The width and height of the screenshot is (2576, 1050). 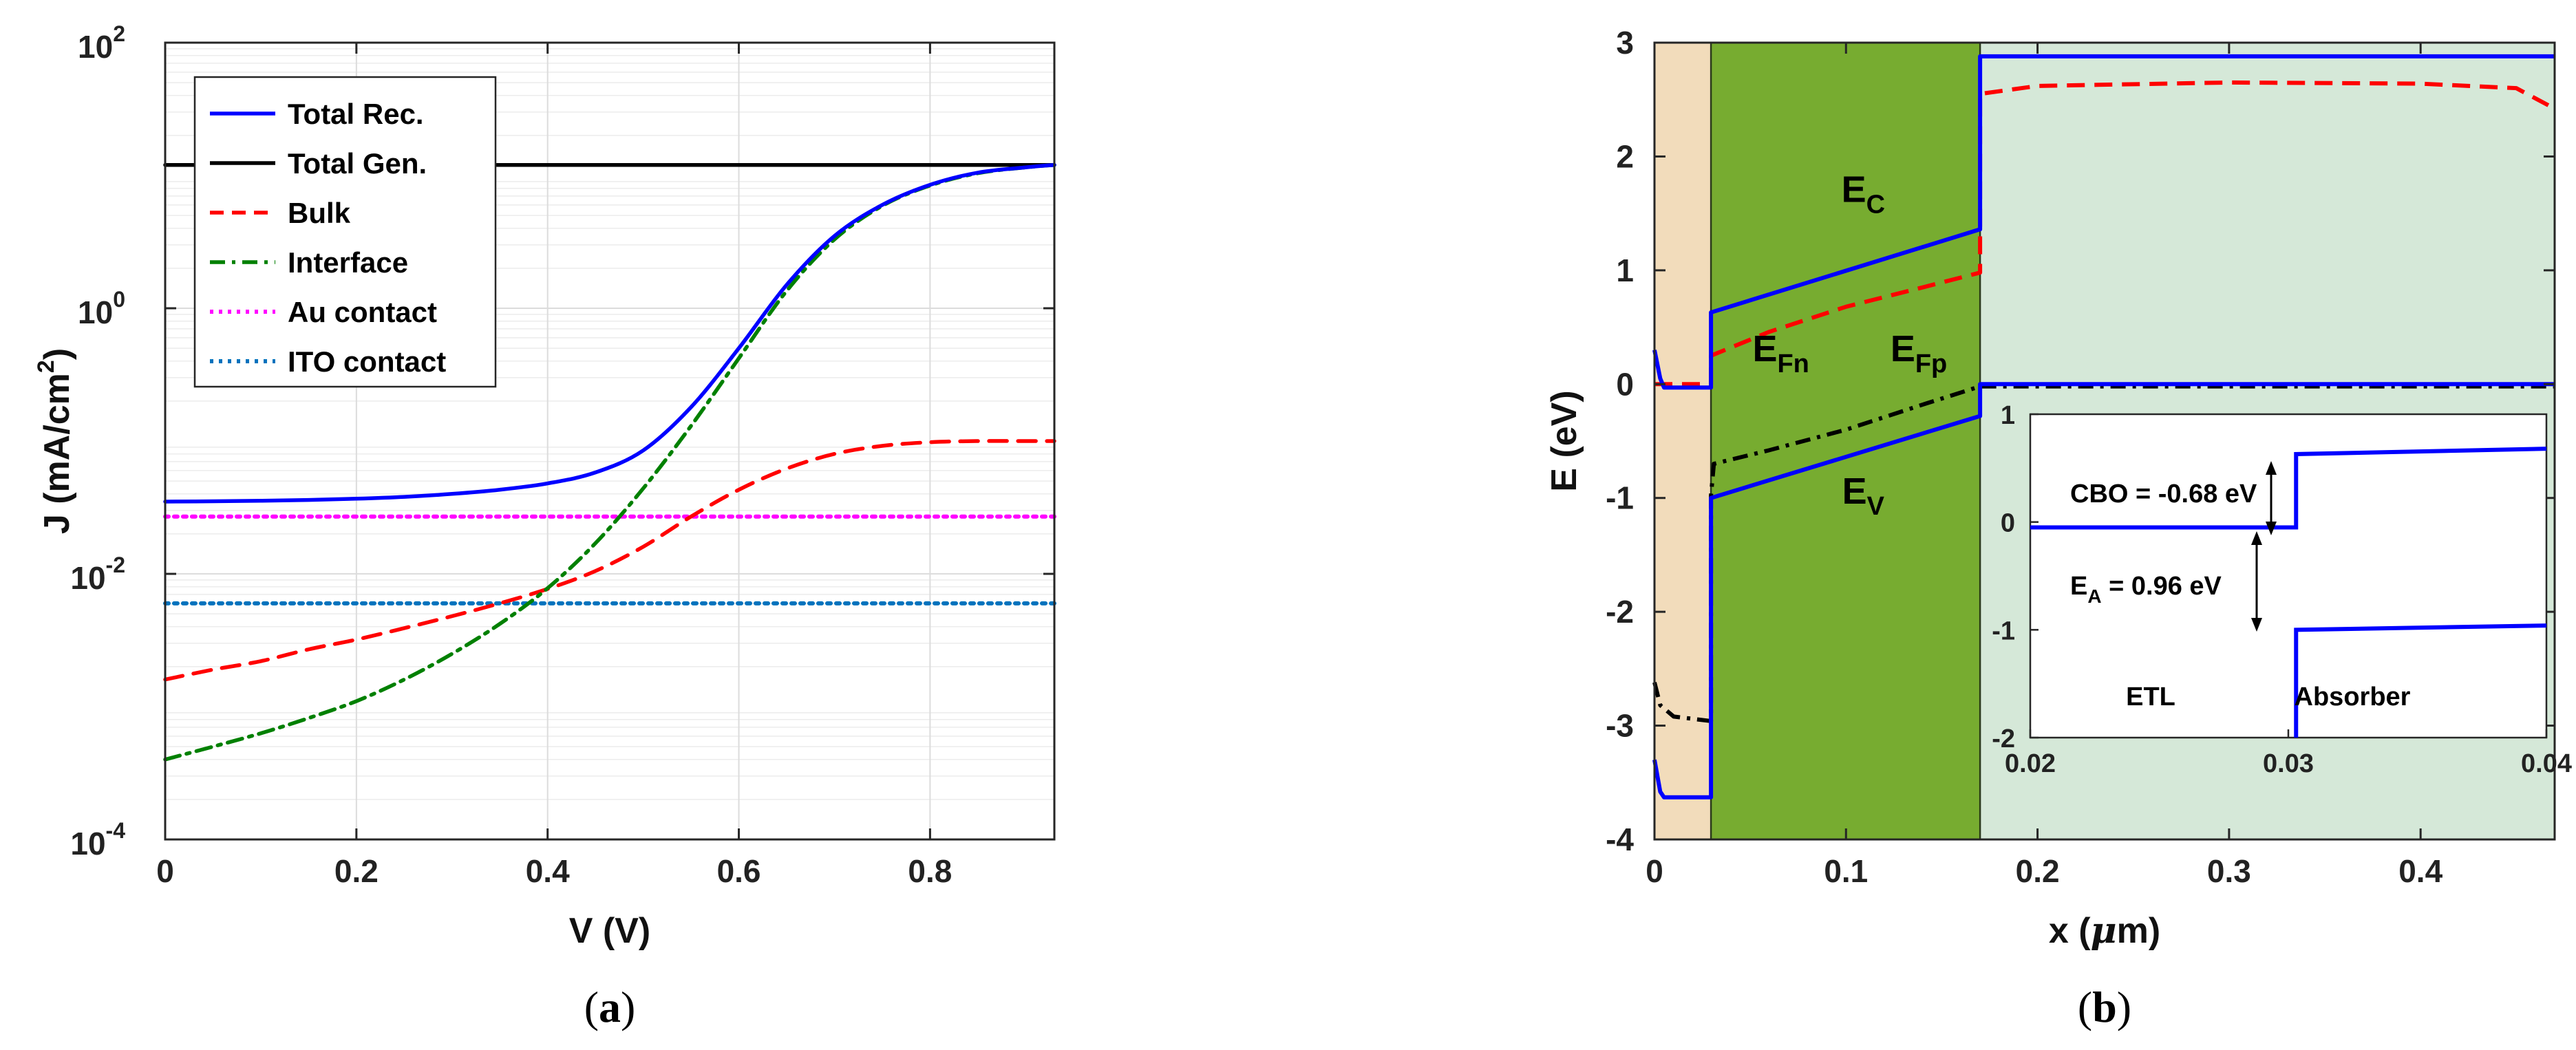 What do you see at coordinates (2162, 586) in the screenshot?
I see `ea-end: = 0.96 eV` at bounding box center [2162, 586].